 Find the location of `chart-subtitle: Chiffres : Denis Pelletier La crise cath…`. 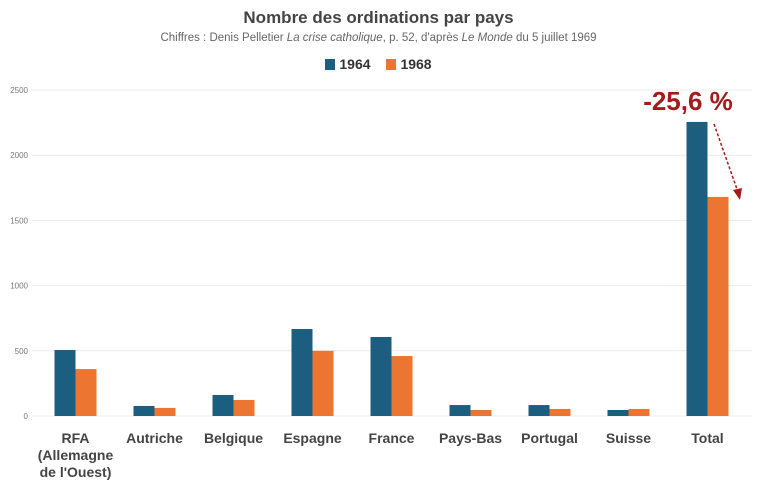

chart-subtitle: Chiffres : Denis Pelletier La crise cath… is located at coordinates (378, 38).